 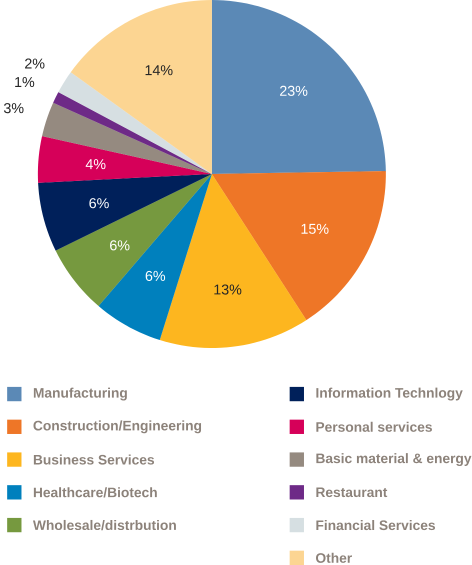 I want to click on data-label: 3%, so click(x=14, y=108).